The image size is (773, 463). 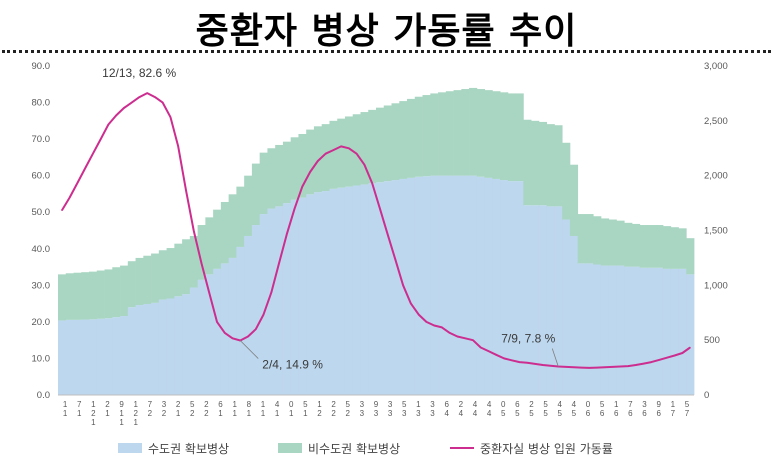 What do you see at coordinates (546, 448) in the screenshot?
I see `legend-label-rate: 중환자실 병상 입원 가동률` at bounding box center [546, 448].